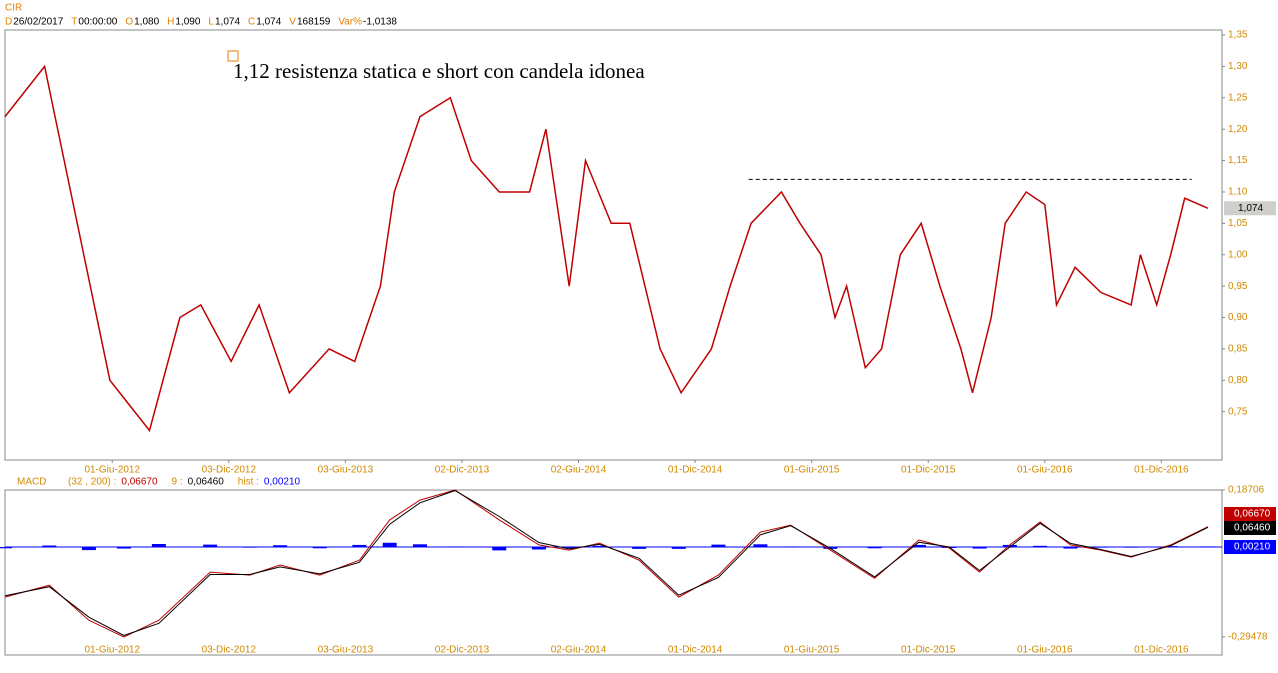 The width and height of the screenshot is (1278, 673). I want to click on field-key: O, so click(129, 22).